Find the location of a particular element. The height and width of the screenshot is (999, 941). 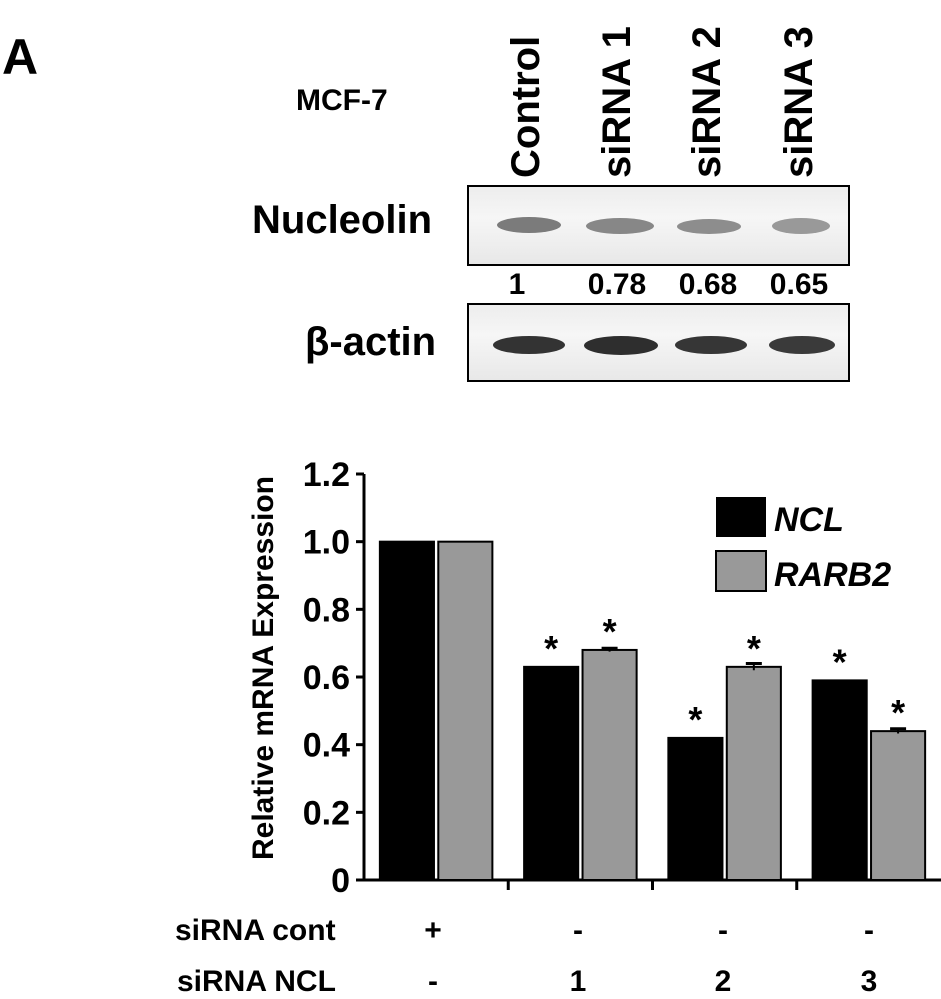

panel-label: A is located at coordinates (20, 57).